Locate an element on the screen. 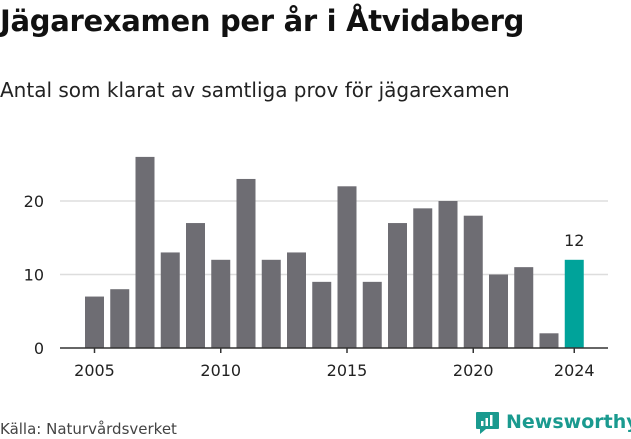  bar-2014 is located at coordinates (322, 314).